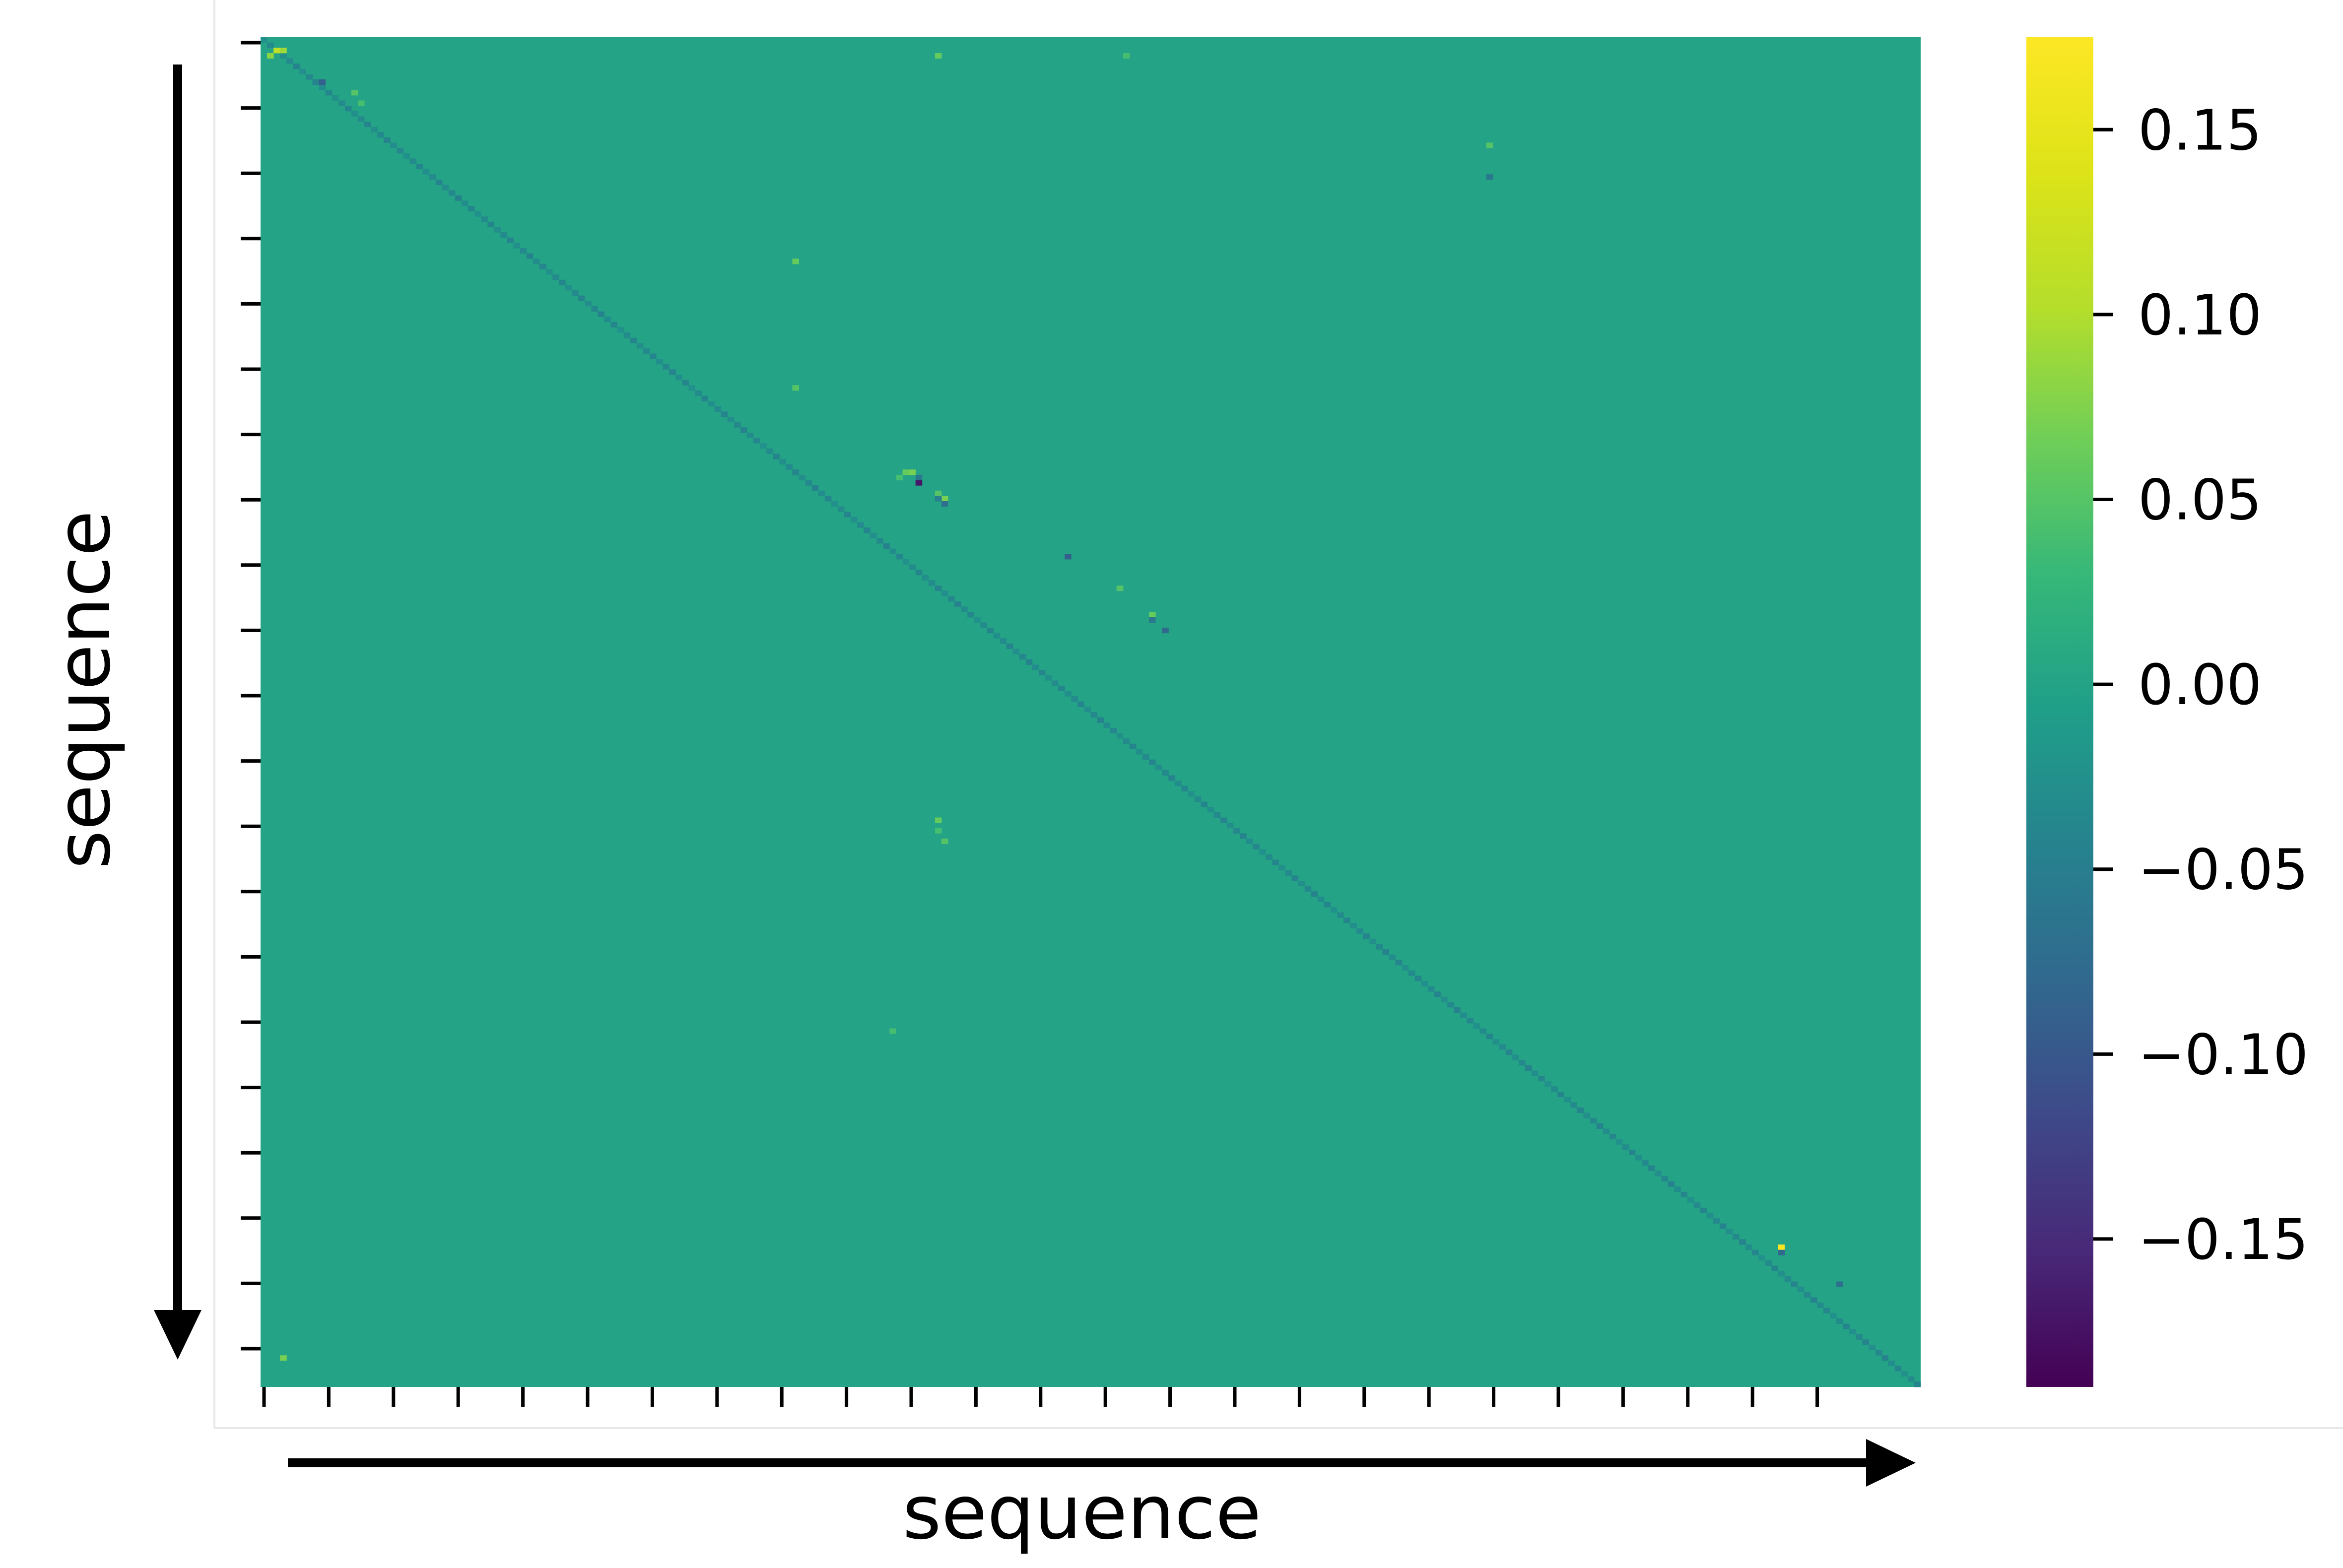 The image size is (2343, 1568). Describe the element at coordinates (2200, 130) in the screenshot. I see `colorbar-tick-label: 0.15` at that location.